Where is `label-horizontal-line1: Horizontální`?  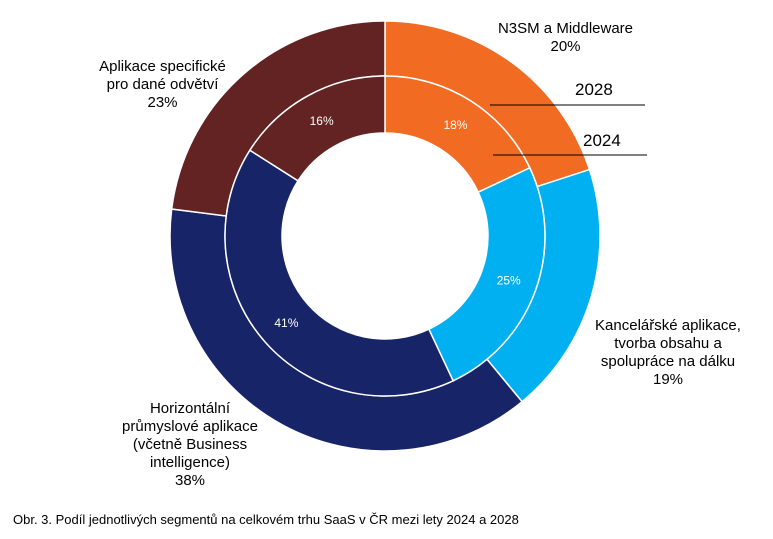
label-horizontal-line1: Horizontální is located at coordinates (190, 408).